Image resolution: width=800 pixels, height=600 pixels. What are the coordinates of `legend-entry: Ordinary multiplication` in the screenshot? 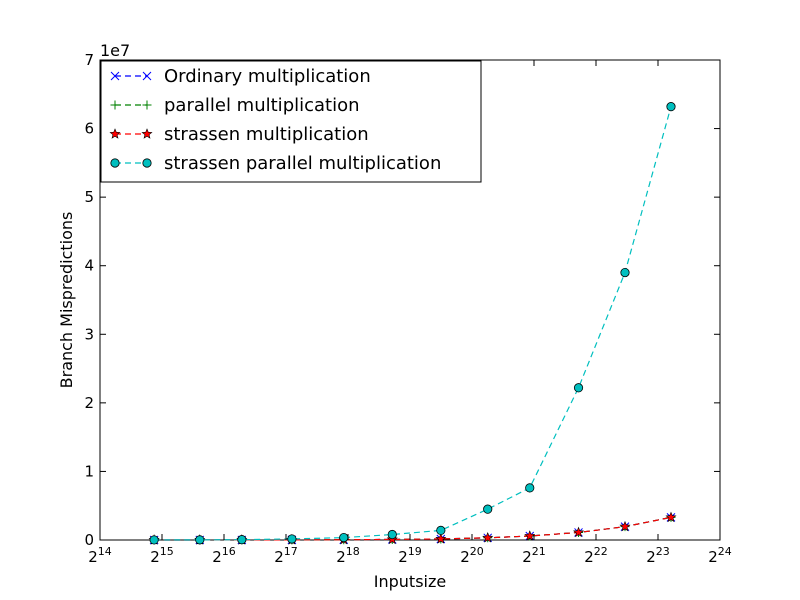 It's located at (240, 76).